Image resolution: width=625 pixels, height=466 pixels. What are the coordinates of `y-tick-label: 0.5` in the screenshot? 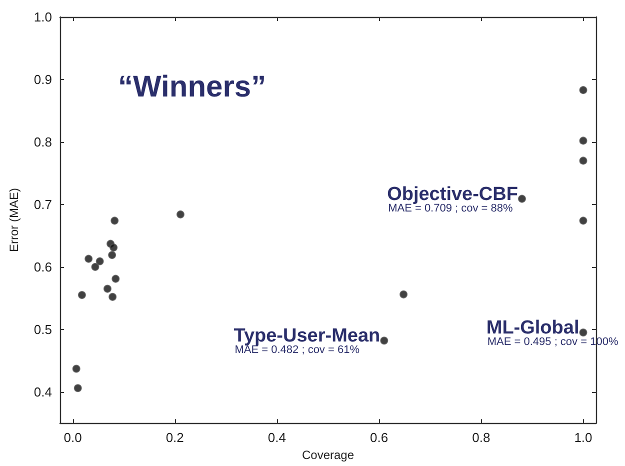 It's located at (43, 329).